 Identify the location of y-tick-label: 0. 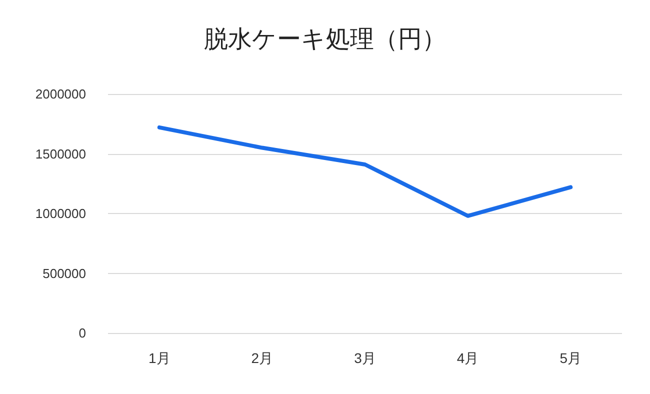
(82, 333).